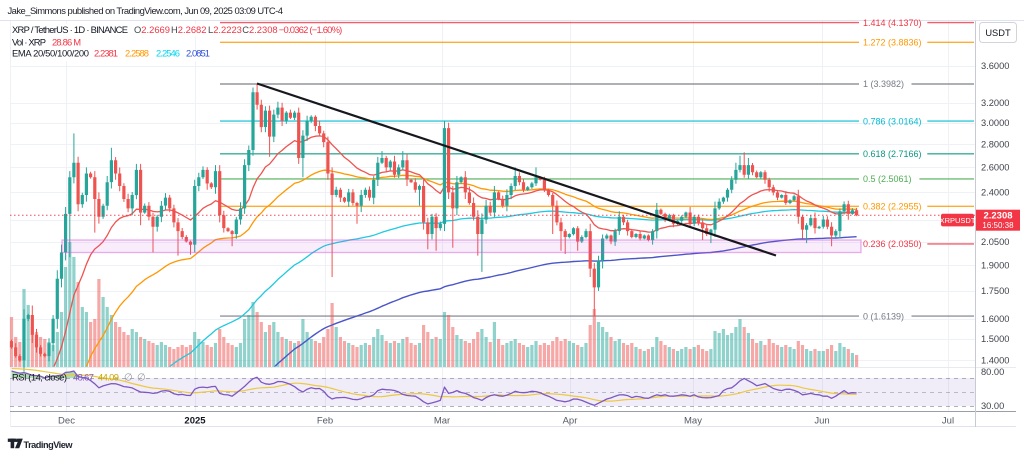 The height and width of the screenshot is (459, 1024). Describe the element at coordinates (958, 220) in the screenshot. I see `svg-text: XRPUSDT` at that location.